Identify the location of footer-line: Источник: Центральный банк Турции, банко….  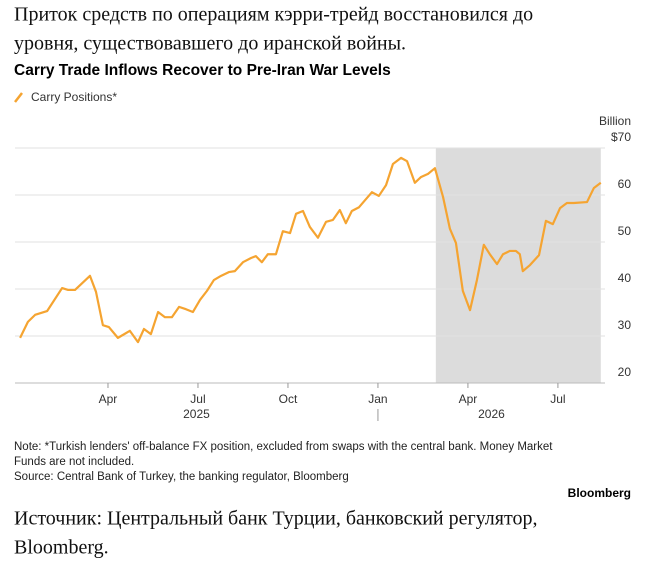
(275, 519).